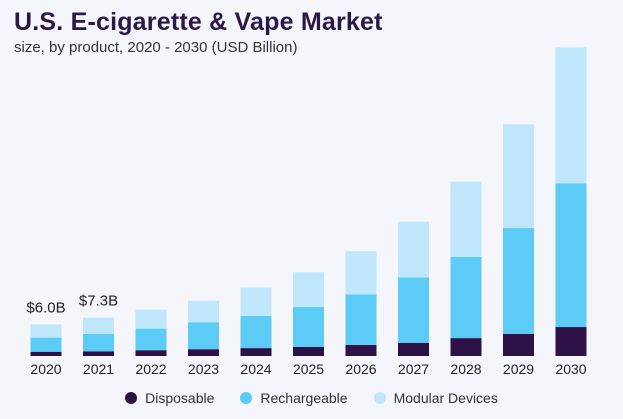 The image size is (623, 419). What do you see at coordinates (413, 249) in the screenshot?
I see `bar-modular-devices-2027` at bounding box center [413, 249].